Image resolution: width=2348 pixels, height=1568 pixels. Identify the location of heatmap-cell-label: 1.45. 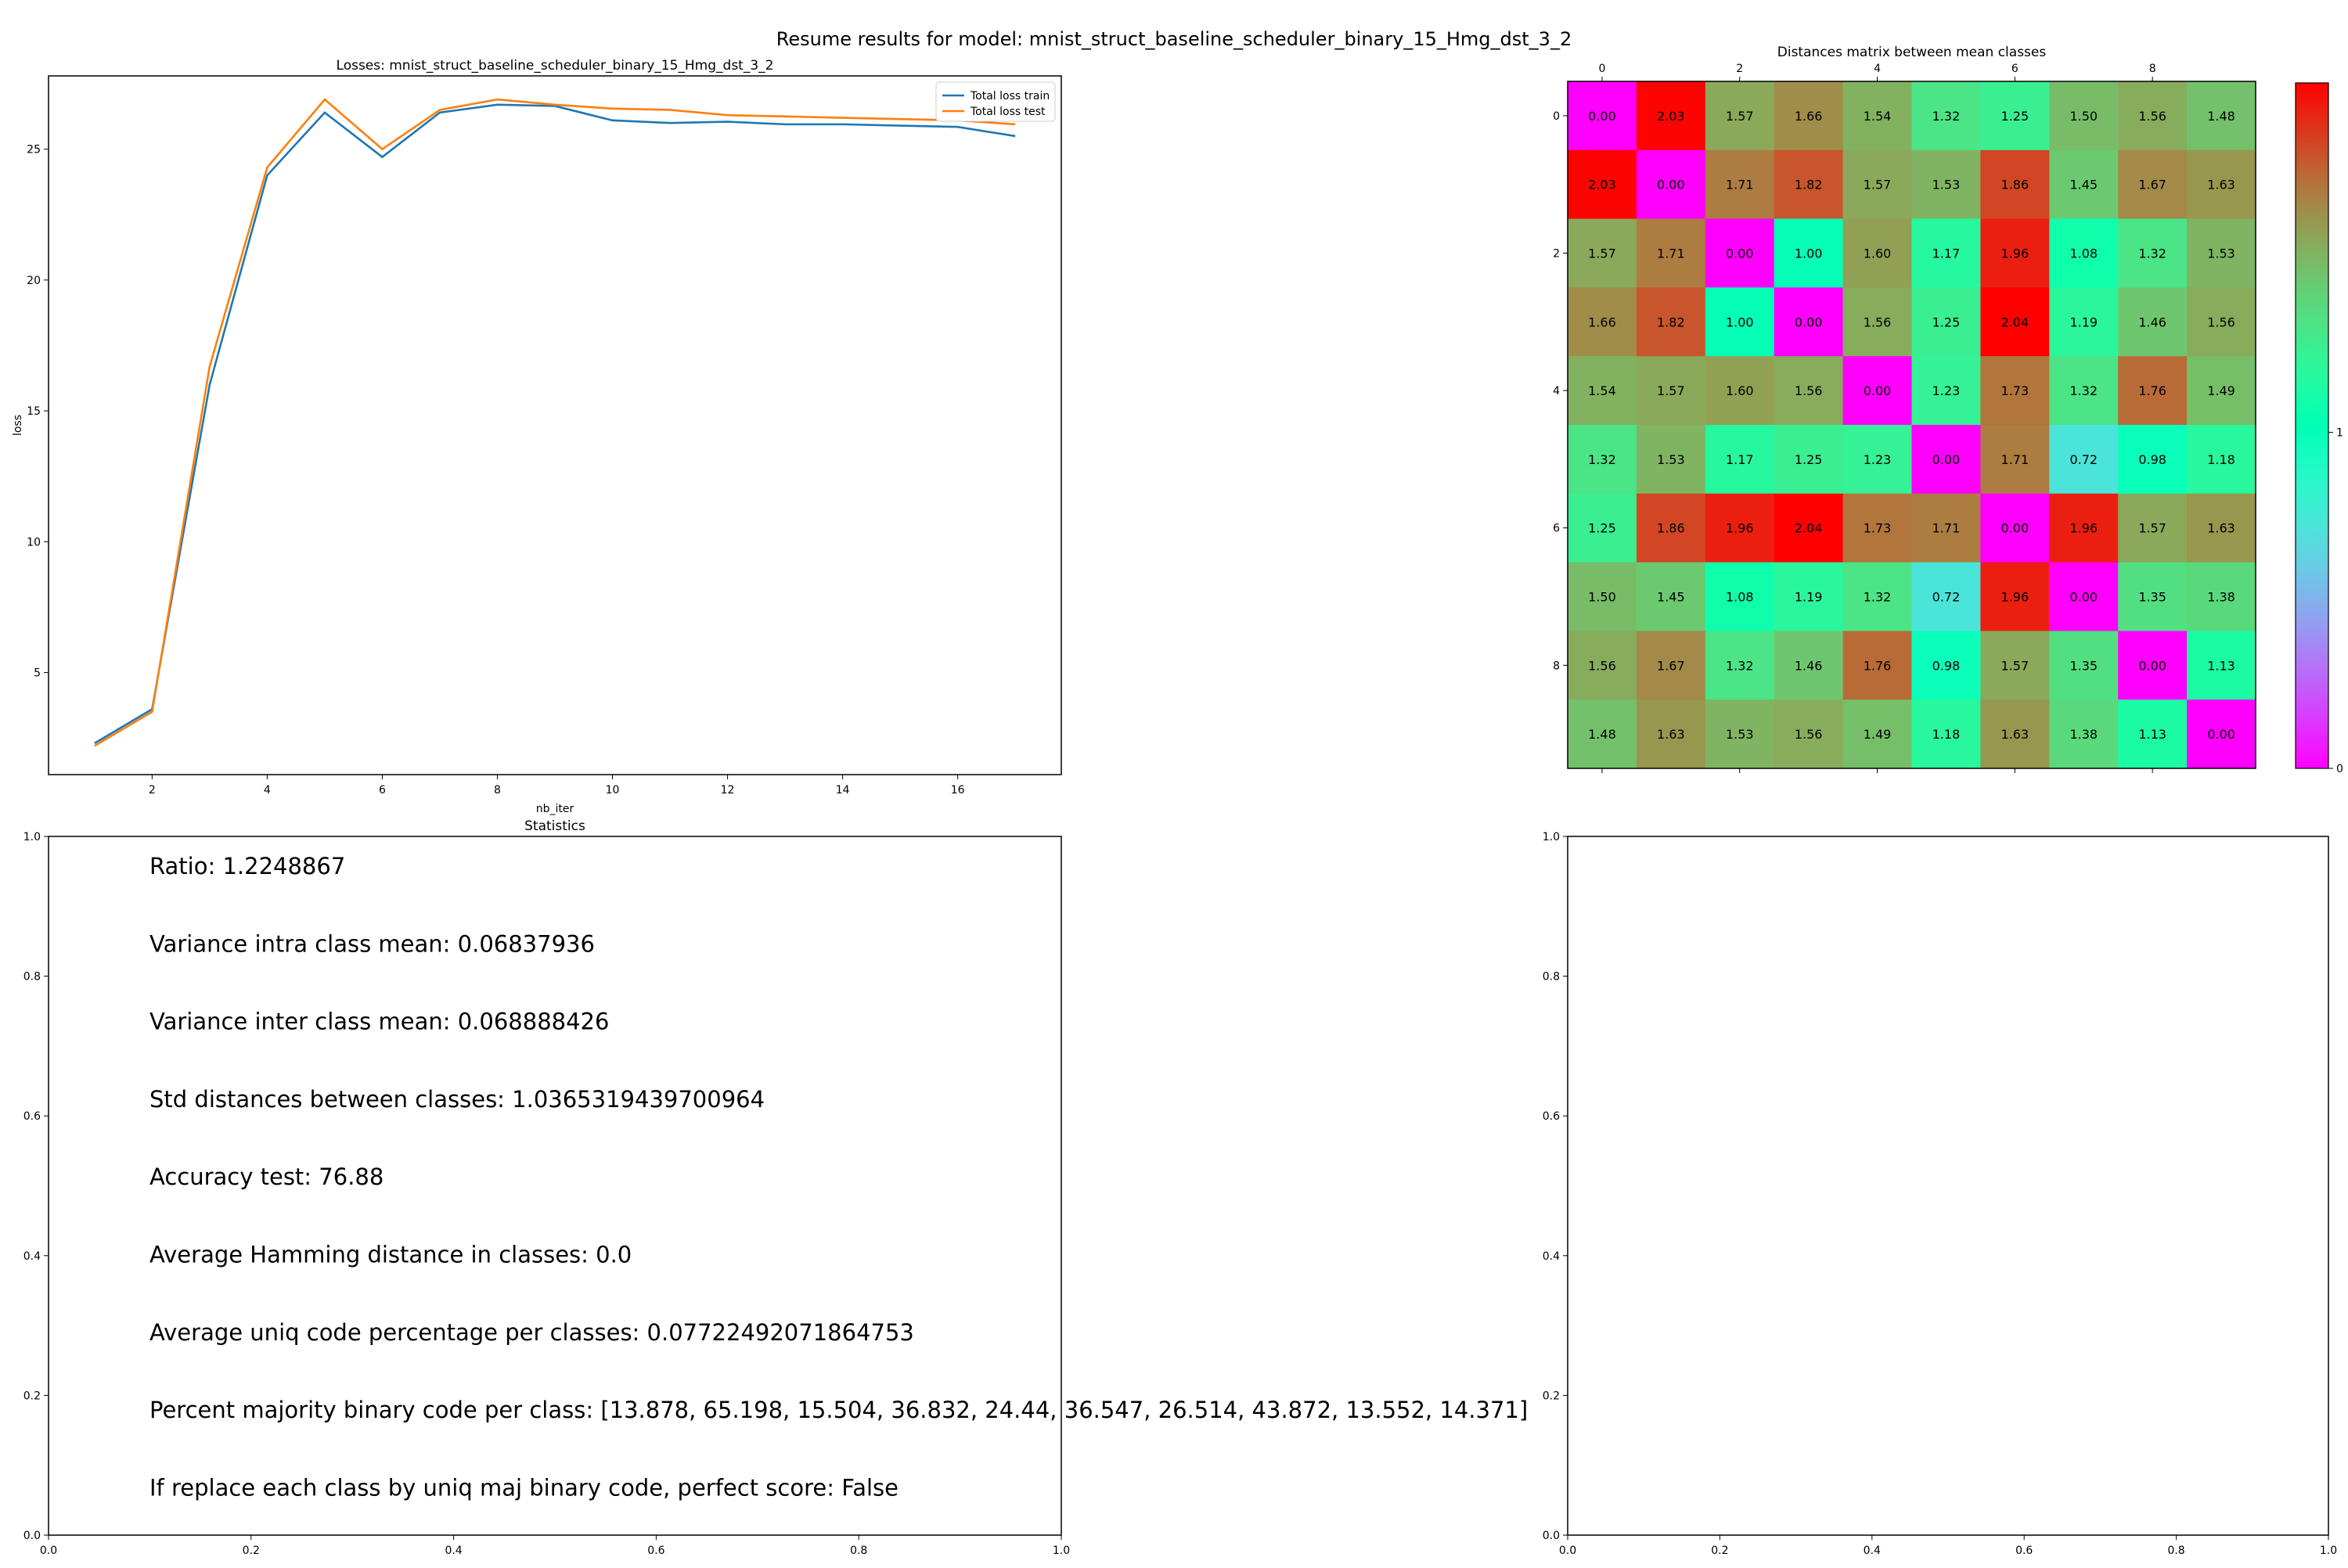
(2083, 185).